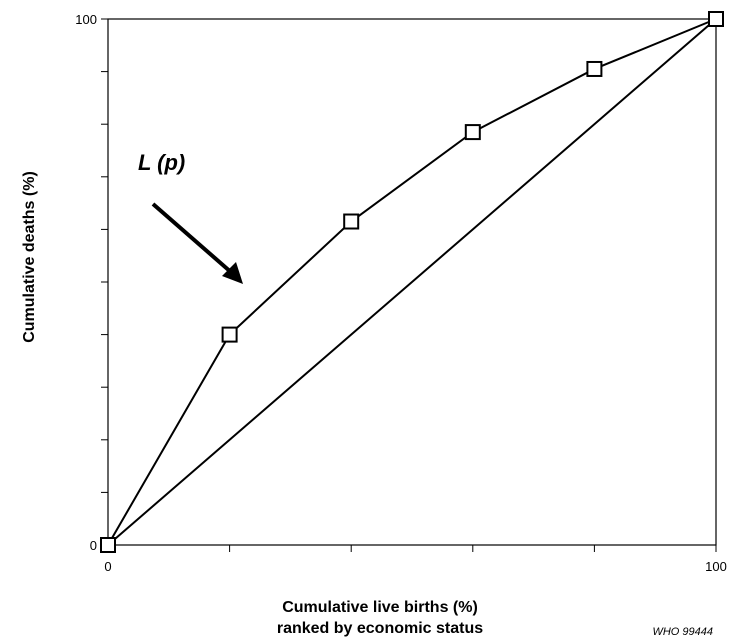 The width and height of the screenshot is (743, 641). Describe the element at coordinates (415, 566) in the screenshot. I see `x-axis-tick-labels: 0 100` at that location.